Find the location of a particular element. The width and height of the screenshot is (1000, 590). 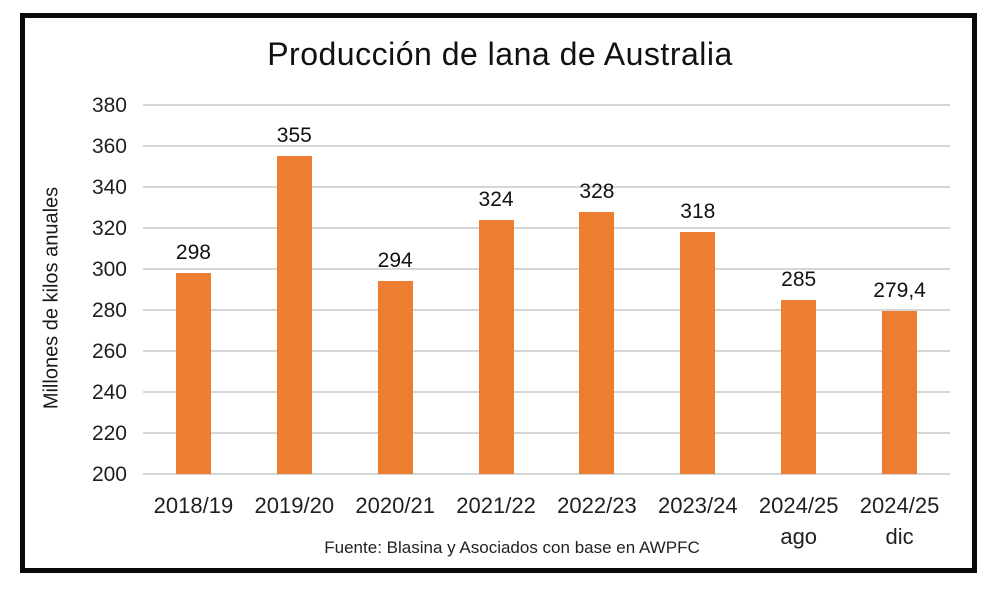

y-axis-tick-labels: 380 360 340 320 300 280 260 240 220 200 is located at coordinates (63, 290).